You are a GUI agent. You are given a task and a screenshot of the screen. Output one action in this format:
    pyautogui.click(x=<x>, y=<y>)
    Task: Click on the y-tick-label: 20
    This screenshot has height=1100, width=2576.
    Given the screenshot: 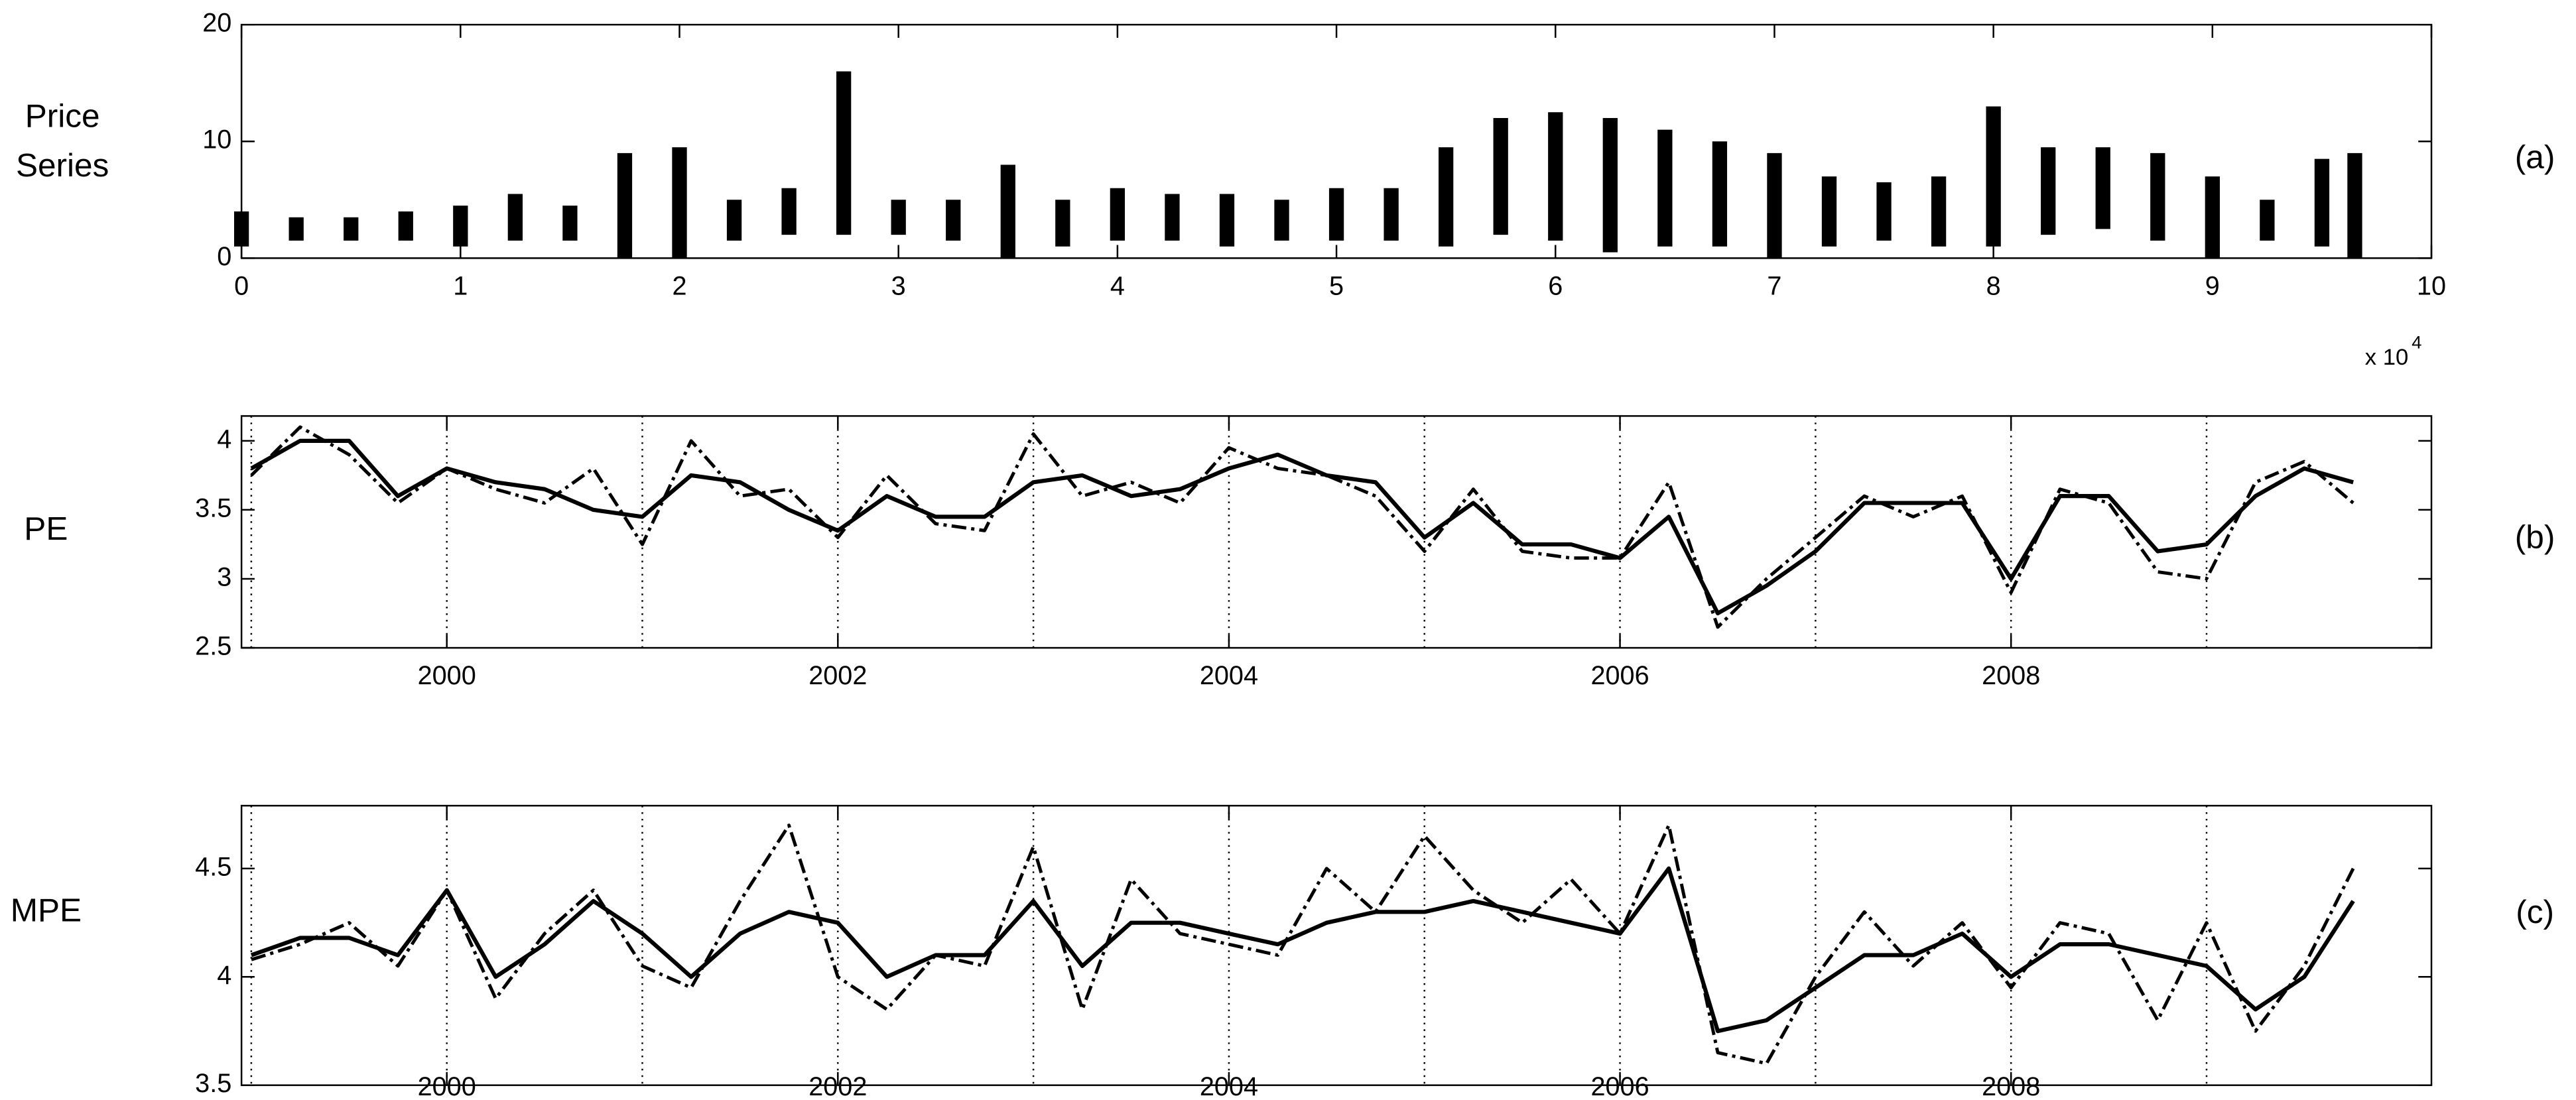 What is the action you would take?
    pyautogui.click(x=217, y=23)
    